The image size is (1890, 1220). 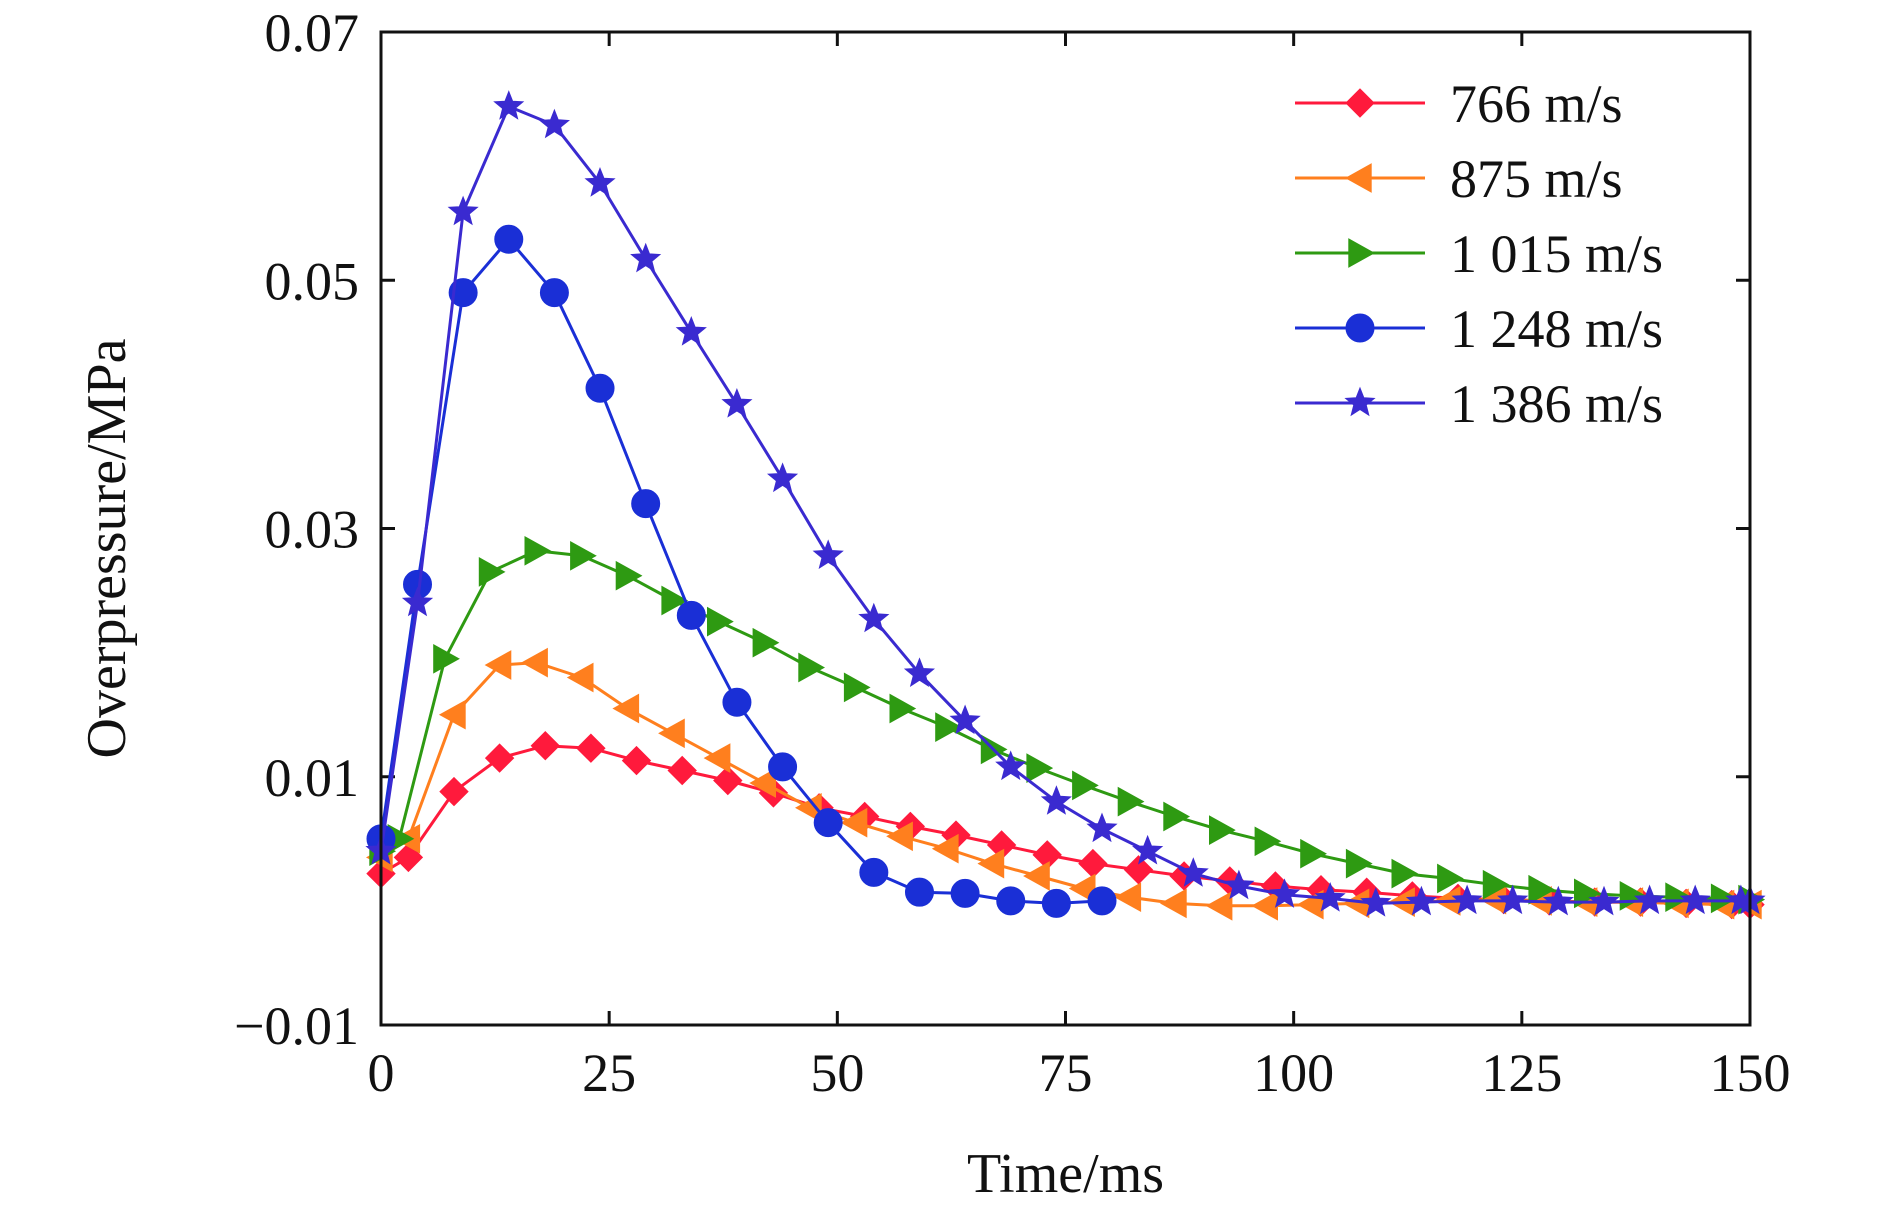 I want to click on x-tick-label: 150, so click(x=1750, y=1073).